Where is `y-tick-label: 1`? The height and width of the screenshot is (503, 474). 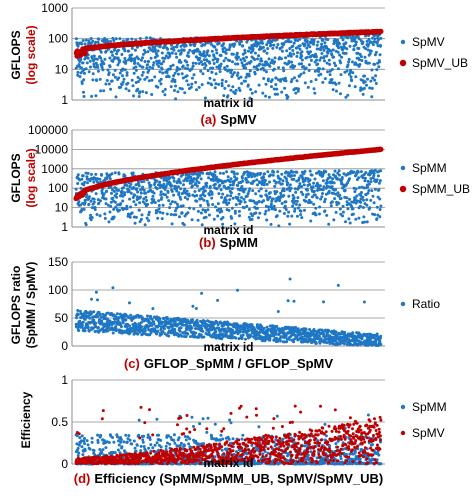
y-tick-label: 1 is located at coordinates (64, 227).